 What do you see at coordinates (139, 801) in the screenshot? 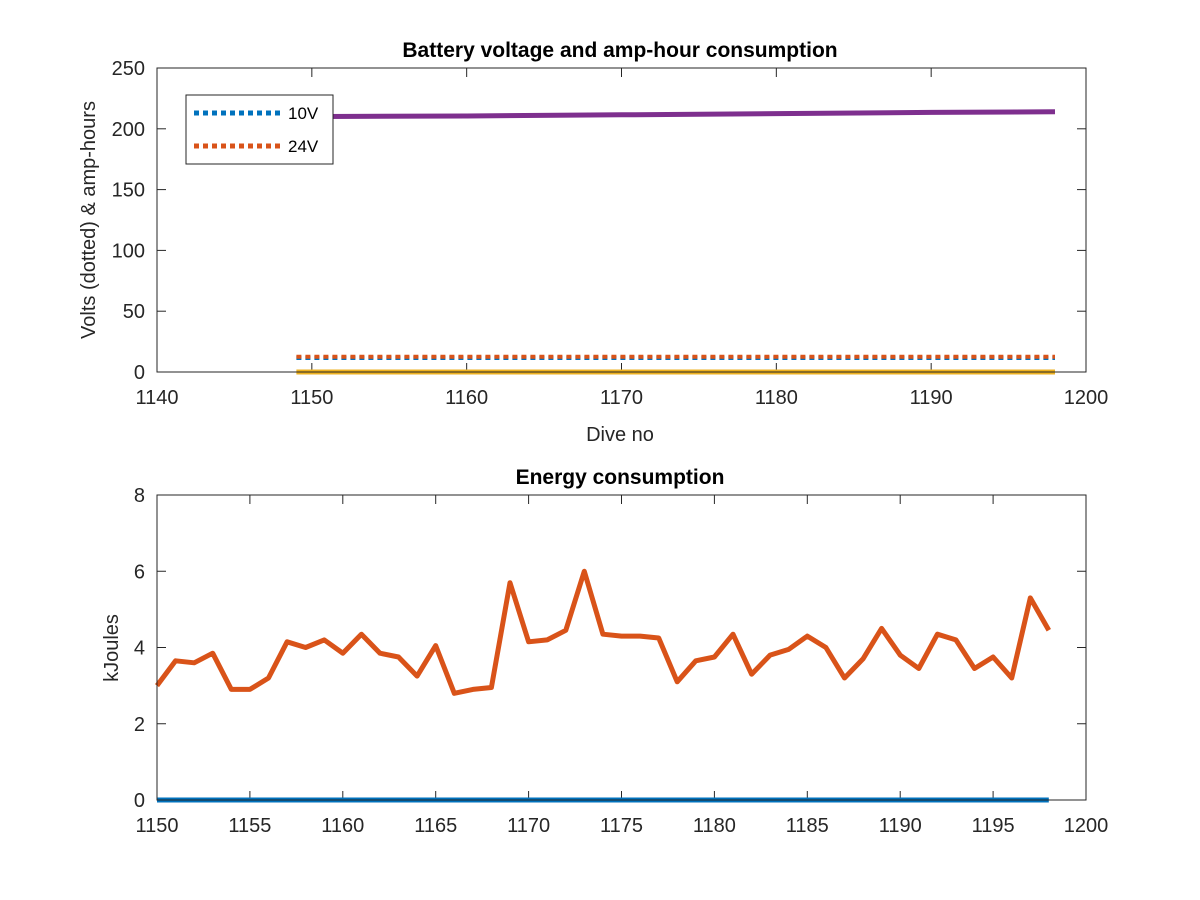
I see `bottom-y-tick-label: 0` at bounding box center [139, 801].